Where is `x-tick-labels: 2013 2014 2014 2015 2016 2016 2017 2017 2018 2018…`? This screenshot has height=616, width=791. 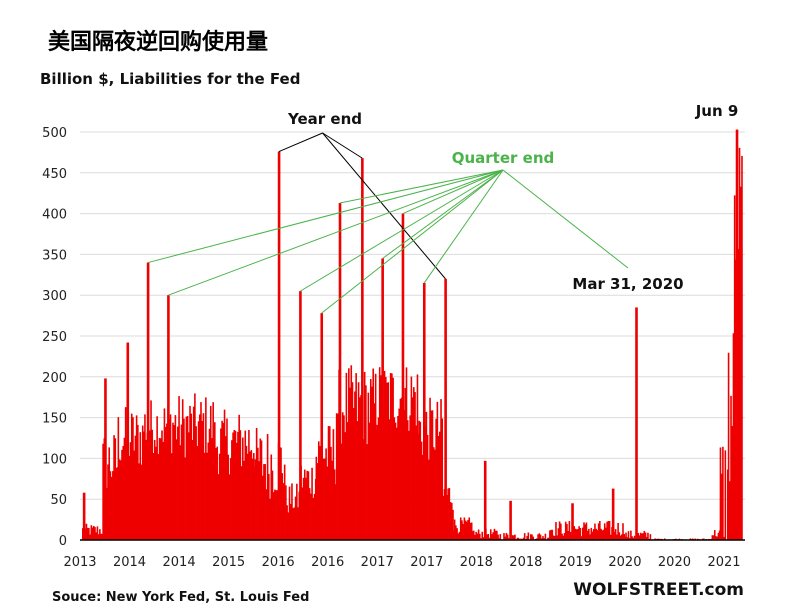 x-tick-labels: 2013 2014 2014 2015 2016 2016 2017 2017 2018 2018… is located at coordinates (401, 562).